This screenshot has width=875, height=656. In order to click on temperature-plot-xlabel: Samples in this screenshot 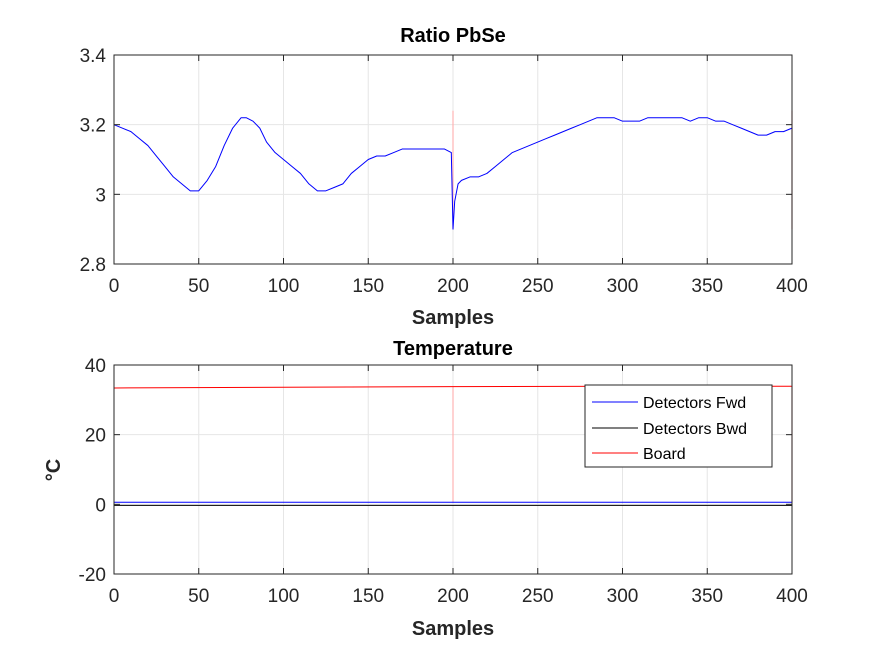, I will do `click(453, 629)`.